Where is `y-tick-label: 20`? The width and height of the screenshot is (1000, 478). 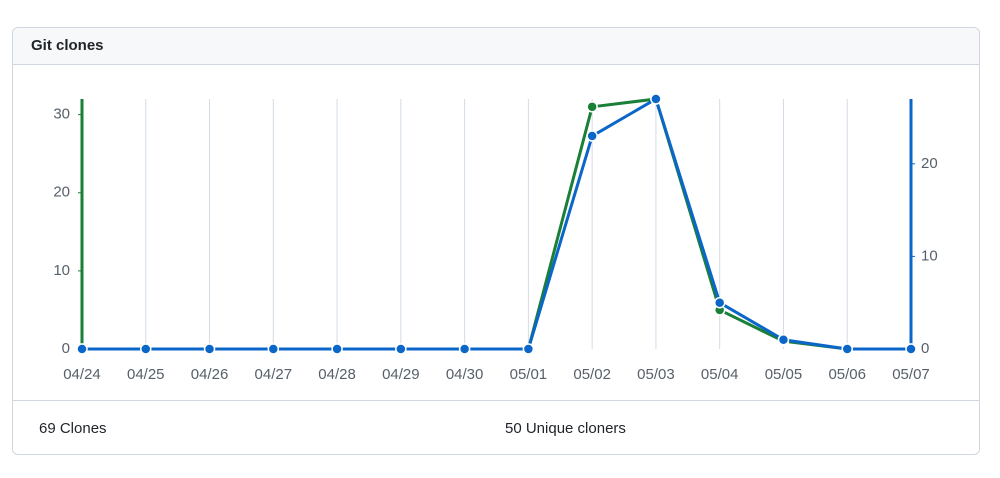 y-tick-label: 20 is located at coordinates (61, 192).